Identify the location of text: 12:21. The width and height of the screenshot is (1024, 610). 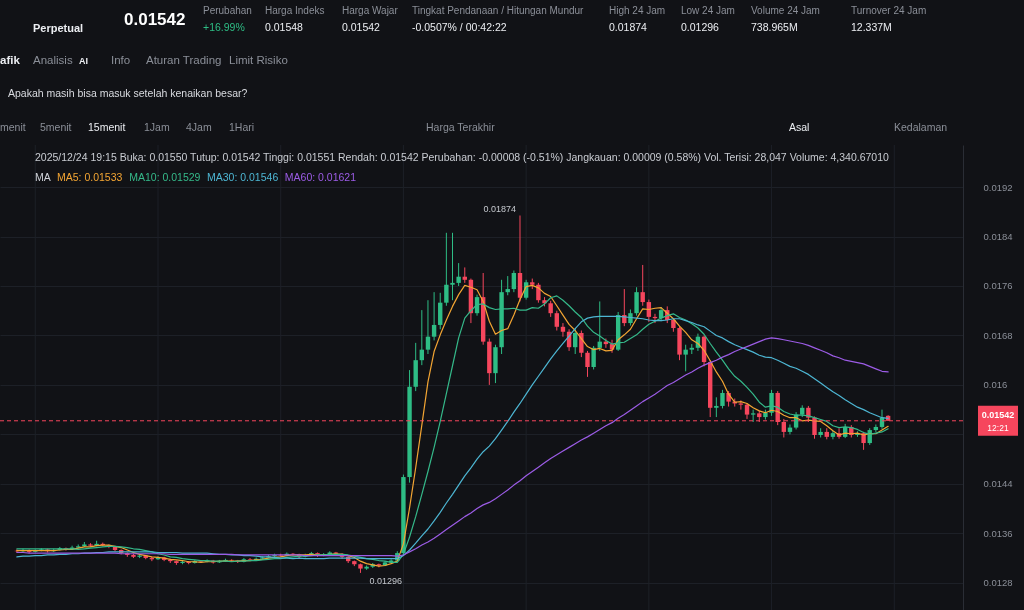
(998, 427).